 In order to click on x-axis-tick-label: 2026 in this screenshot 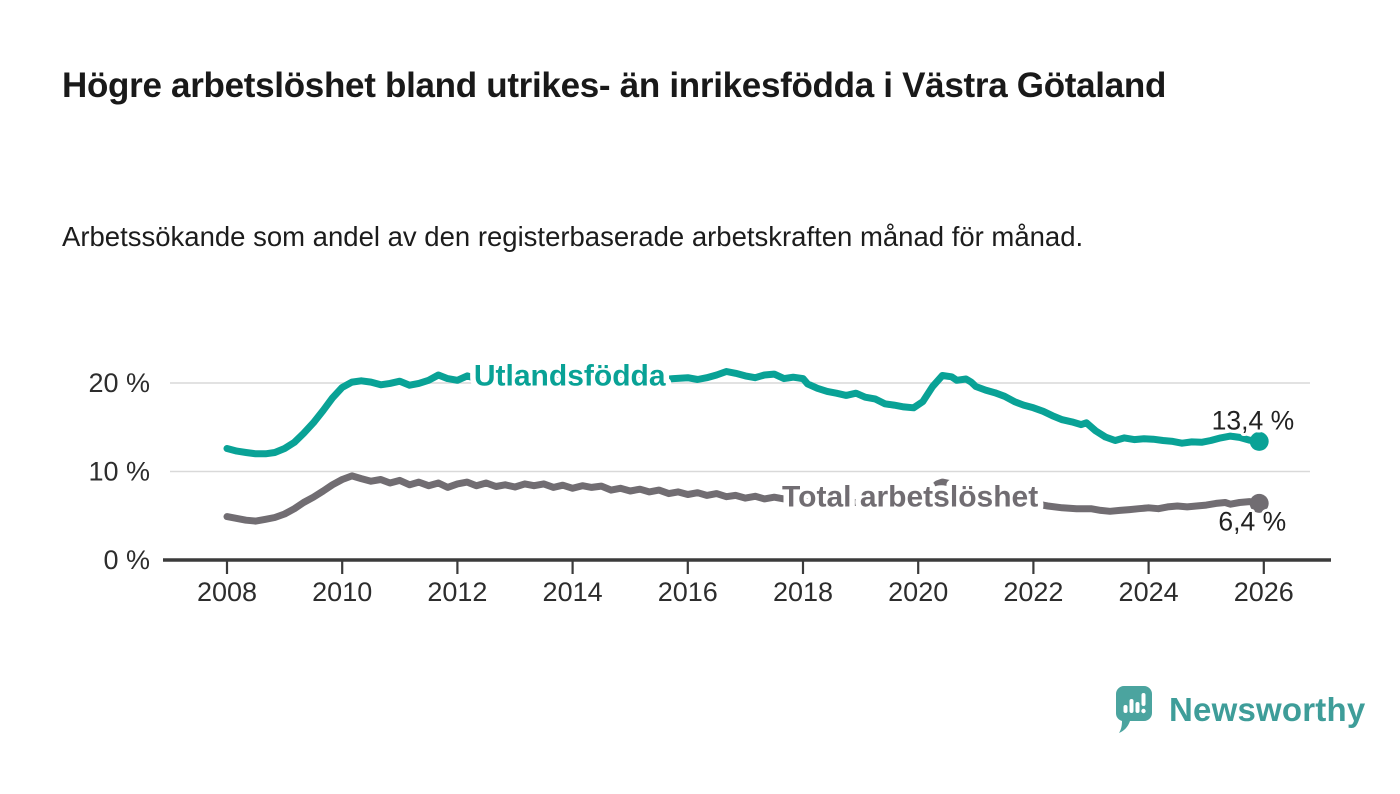, I will do `click(1264, 592)`.